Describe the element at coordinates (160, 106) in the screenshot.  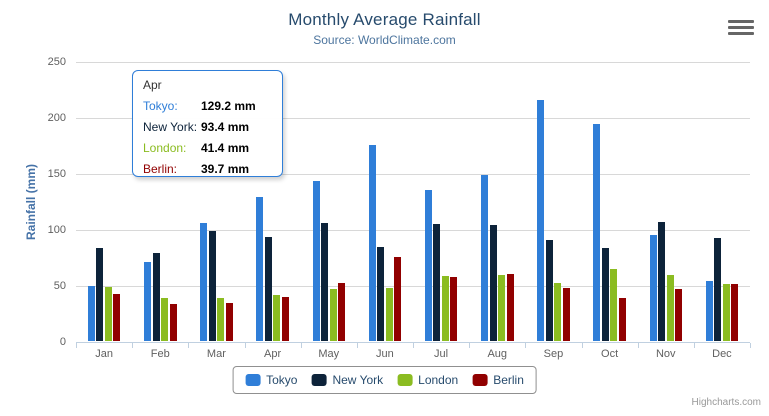
I see `tooltip-series-label: Tokyo:` at that location.